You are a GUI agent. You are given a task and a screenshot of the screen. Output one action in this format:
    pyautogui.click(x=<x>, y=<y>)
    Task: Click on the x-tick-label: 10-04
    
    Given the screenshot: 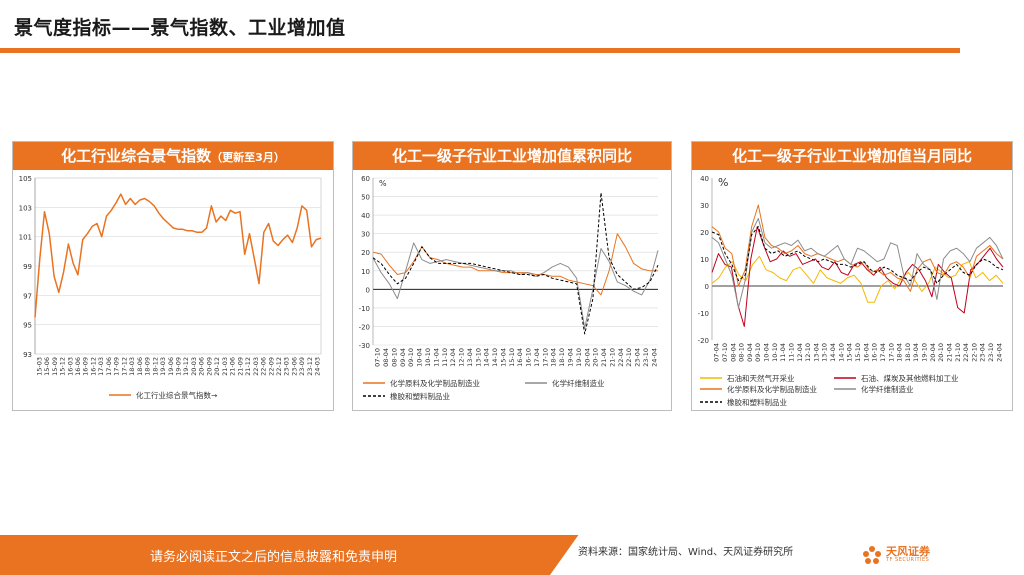 What is the action you would take?
    pyautogui.click(x=420, y=357)
    